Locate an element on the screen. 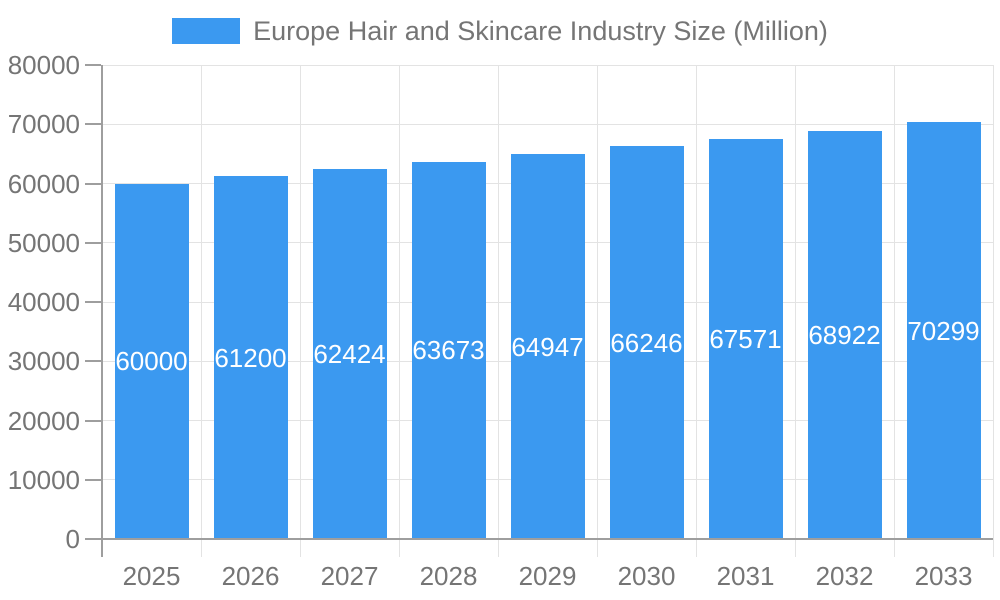 The width and height of the screenshot is (1000, 600). bar-value-label: 66246 is located at coordinates (646, 342).